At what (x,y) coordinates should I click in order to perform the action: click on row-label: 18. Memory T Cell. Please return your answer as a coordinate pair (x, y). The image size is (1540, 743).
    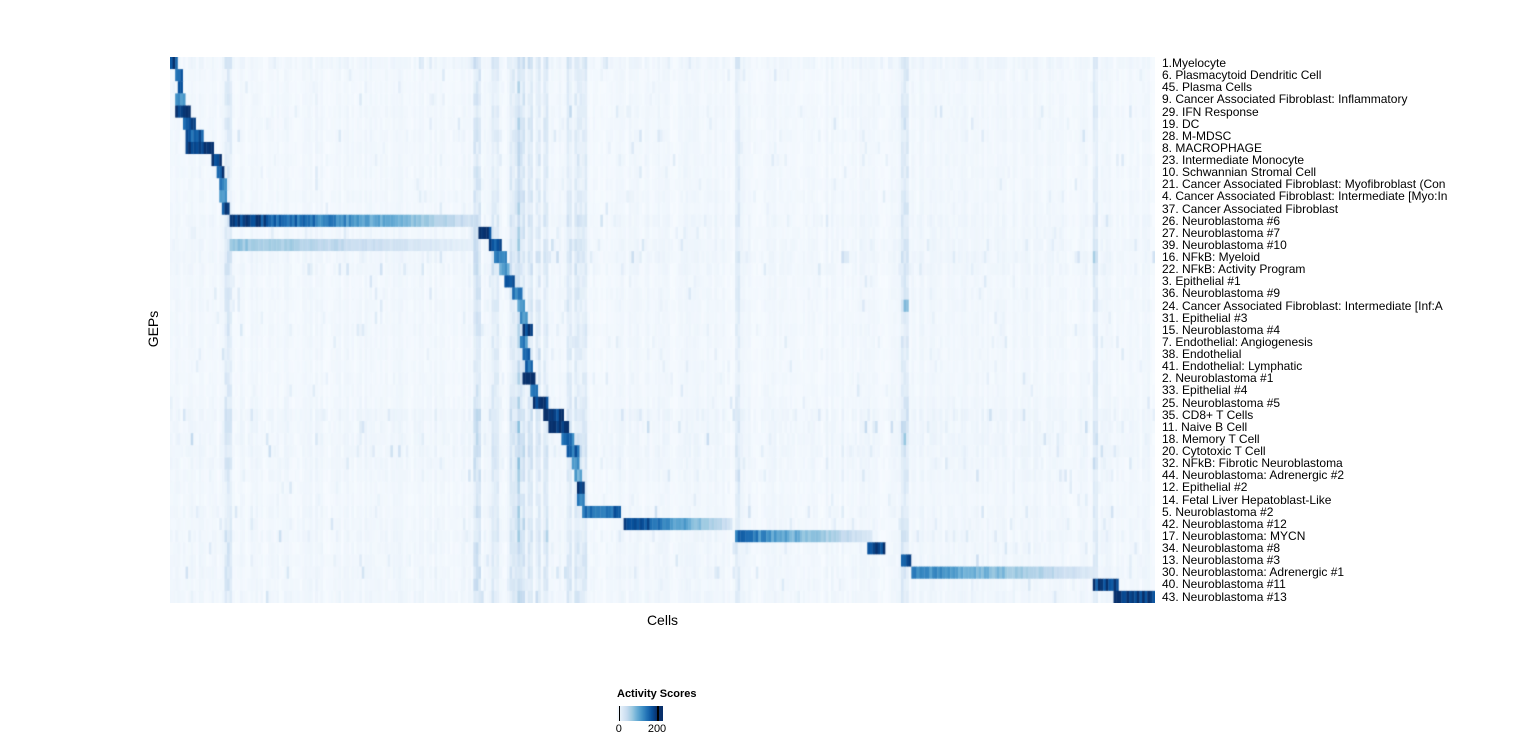
    Looking at the image, I should click on (1211, 438).